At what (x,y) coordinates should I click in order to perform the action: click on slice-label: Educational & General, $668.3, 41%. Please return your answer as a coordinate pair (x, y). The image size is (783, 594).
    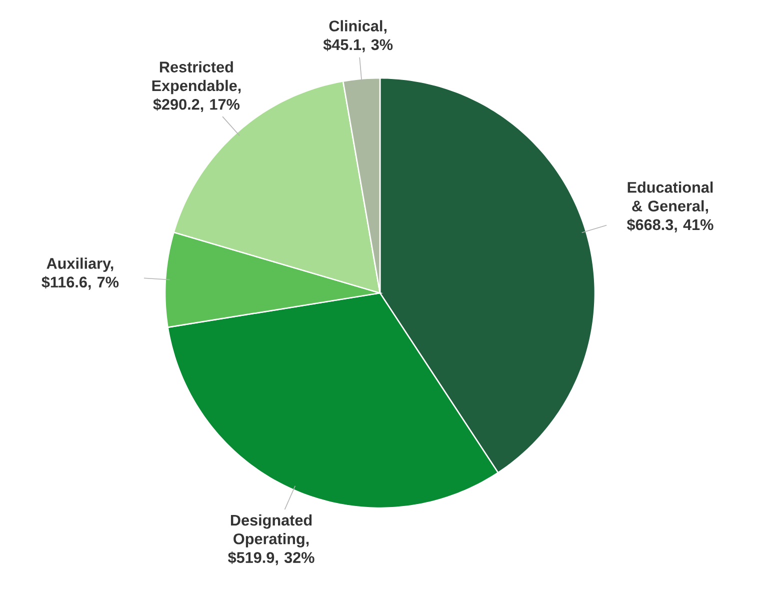
    Looking at the image, I should click on (670, 207).